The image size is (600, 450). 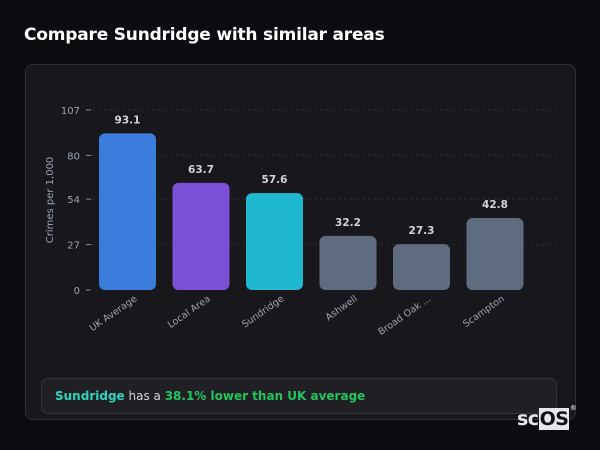 I want to click on y-tick-label: 0, so click(x=77, y=291).